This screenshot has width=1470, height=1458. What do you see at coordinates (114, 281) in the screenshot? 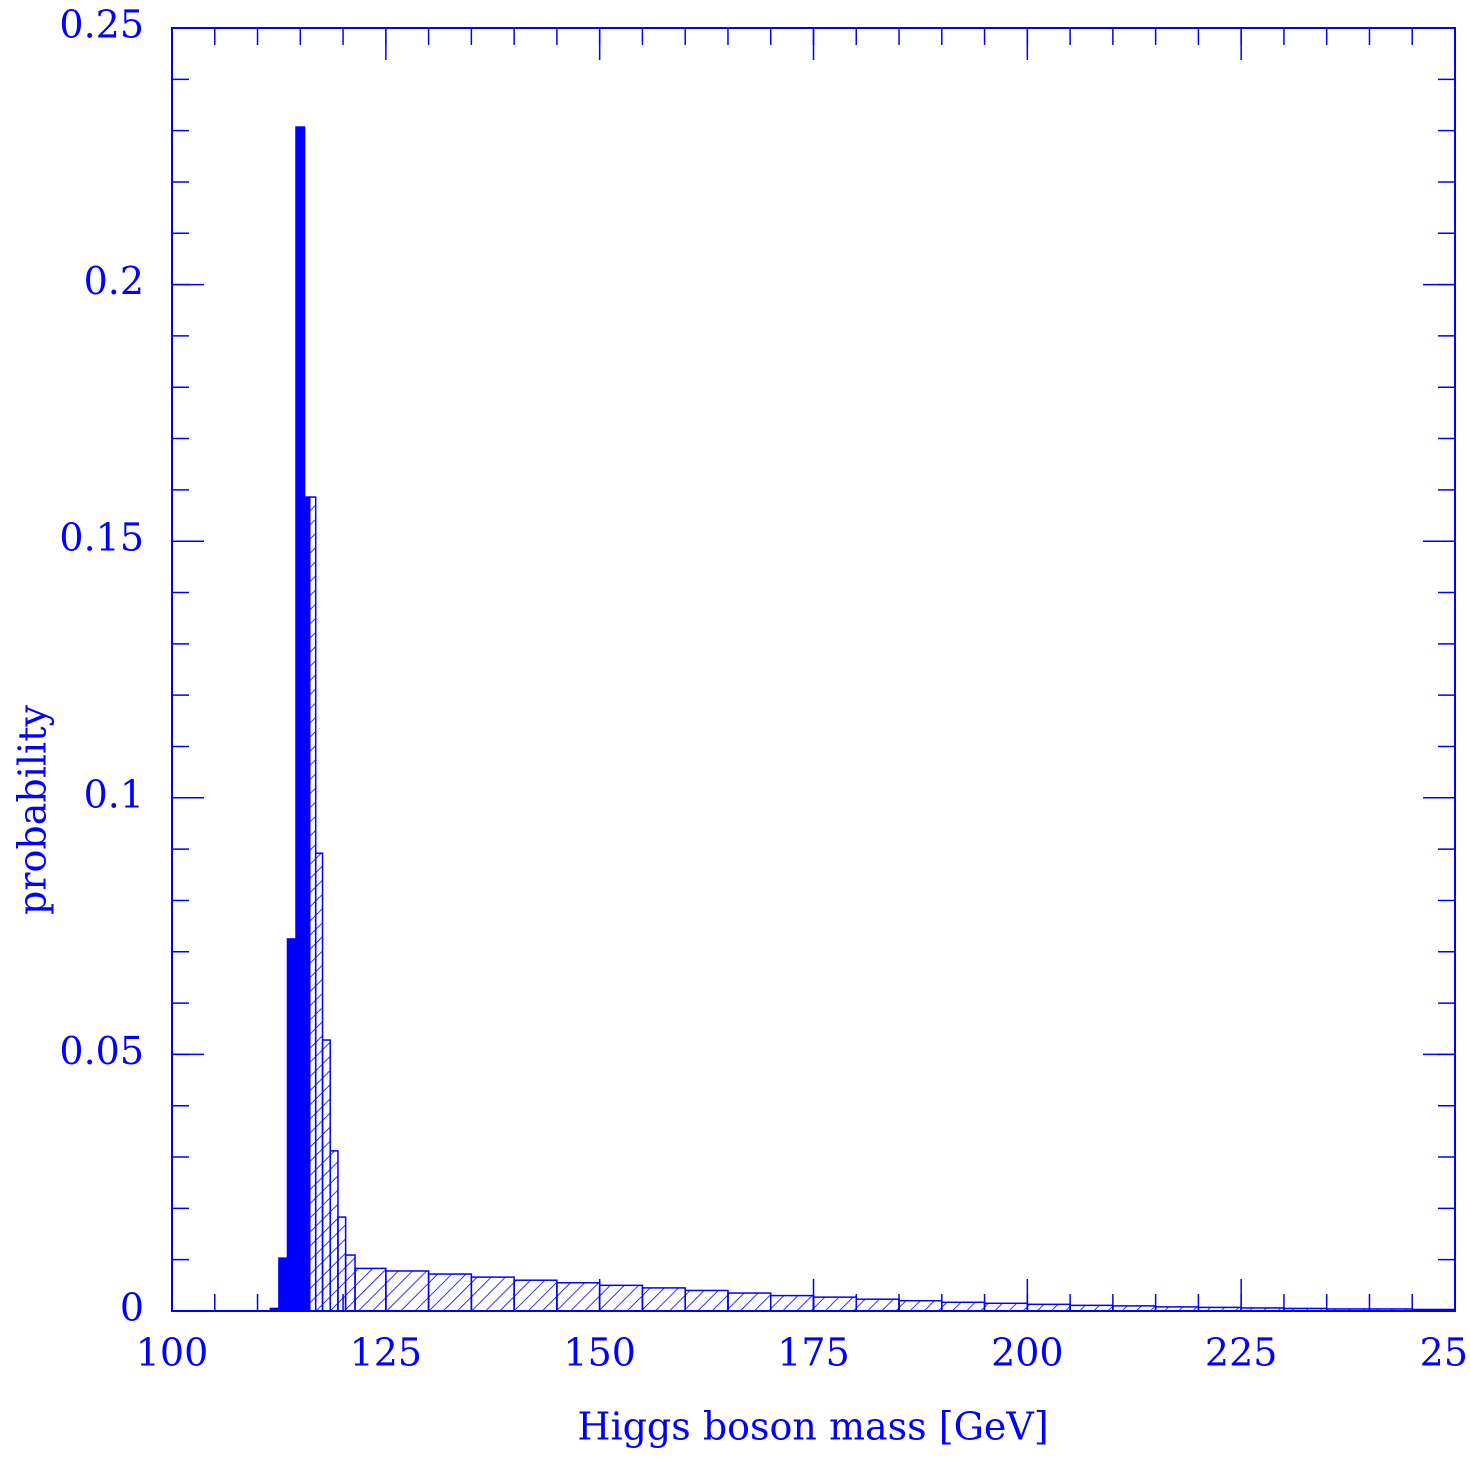
I see `y-tick-label: 0.2` at bounding box center [114, 281].